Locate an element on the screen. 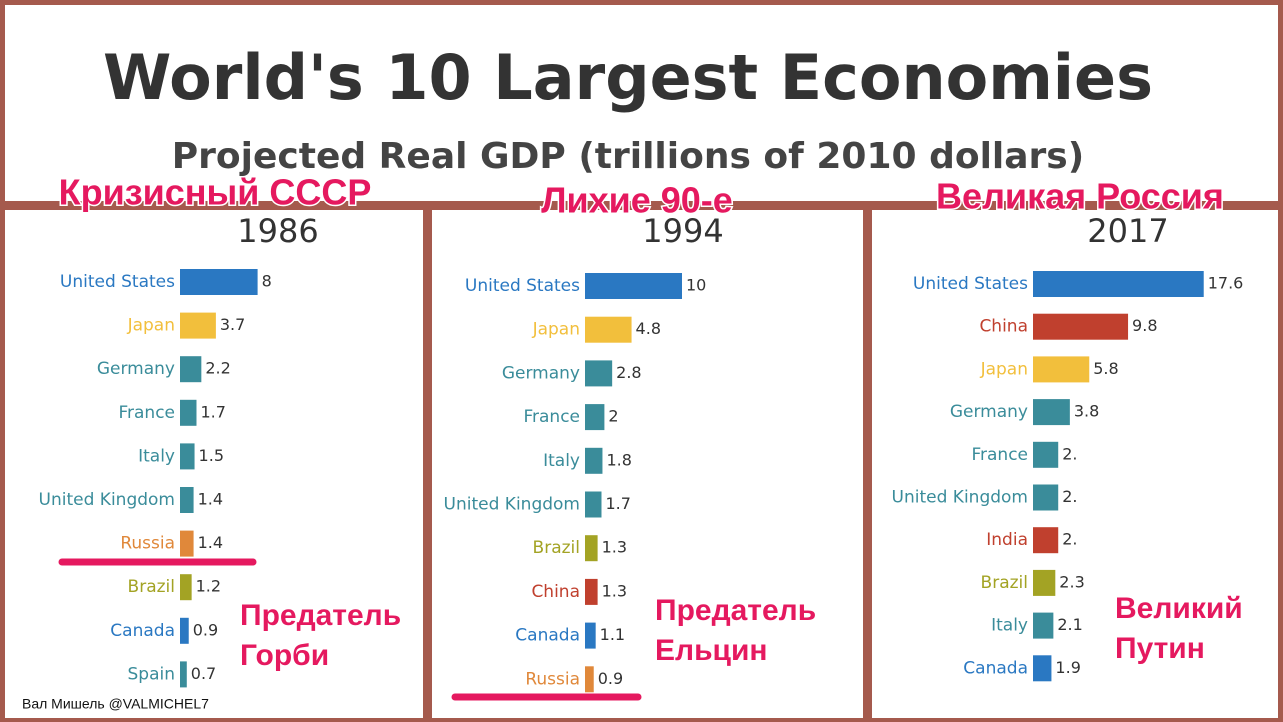 This screenshot has width=1283, height=722. category-label: India is located at coordinates (1007, 540).